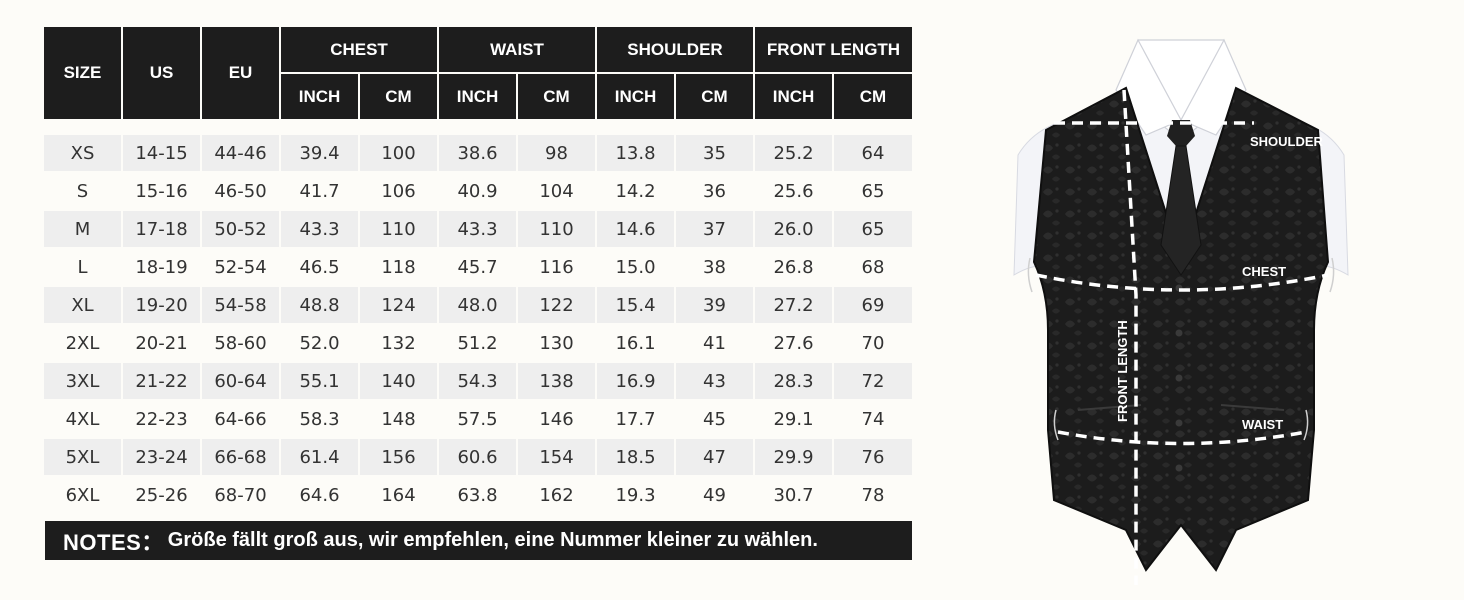 This screenshot has width=1464, height=600. What do you see at coordinates (162, 382) in the screenshot?
I see `cell-us: 21-22` at bounding box center [162, 382].